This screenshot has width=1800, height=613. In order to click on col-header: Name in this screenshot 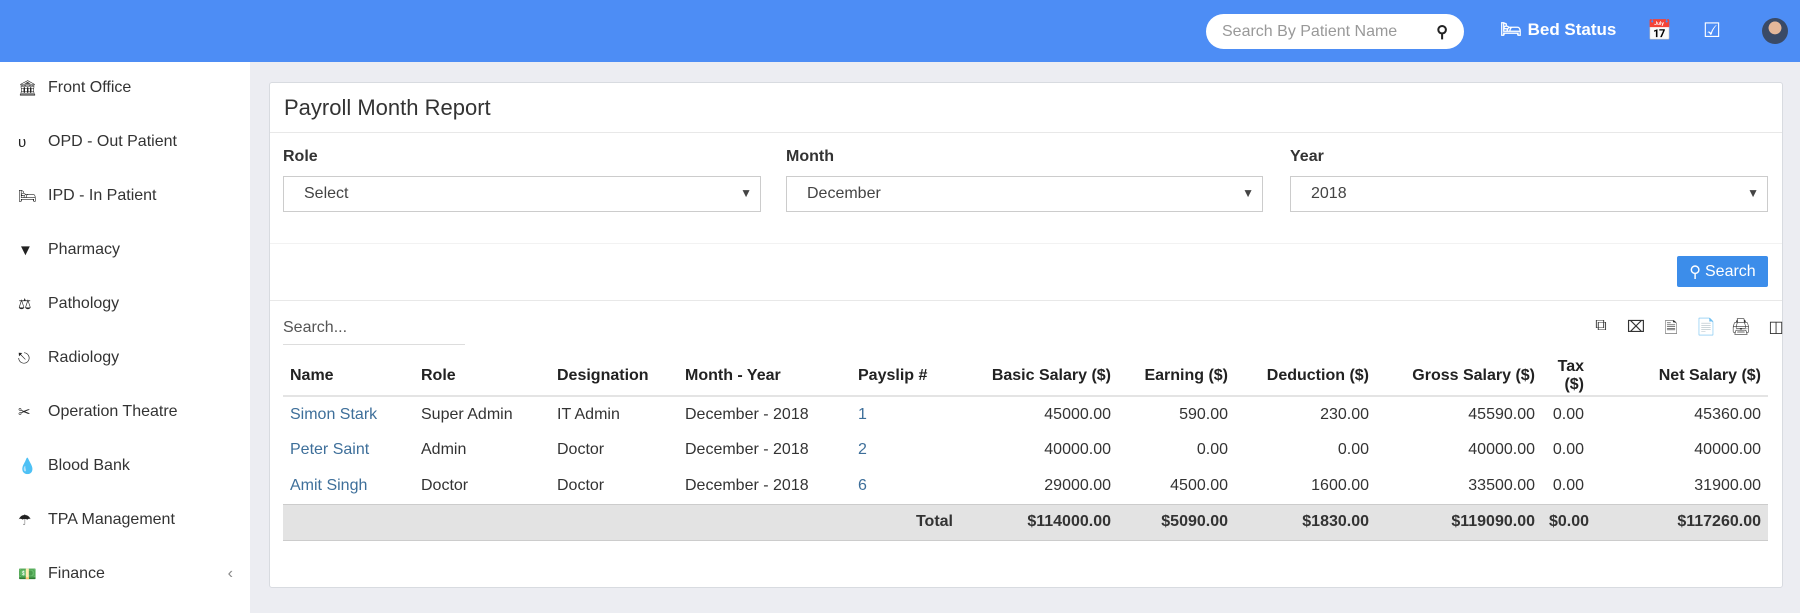, I will do `click(348, 377)`.